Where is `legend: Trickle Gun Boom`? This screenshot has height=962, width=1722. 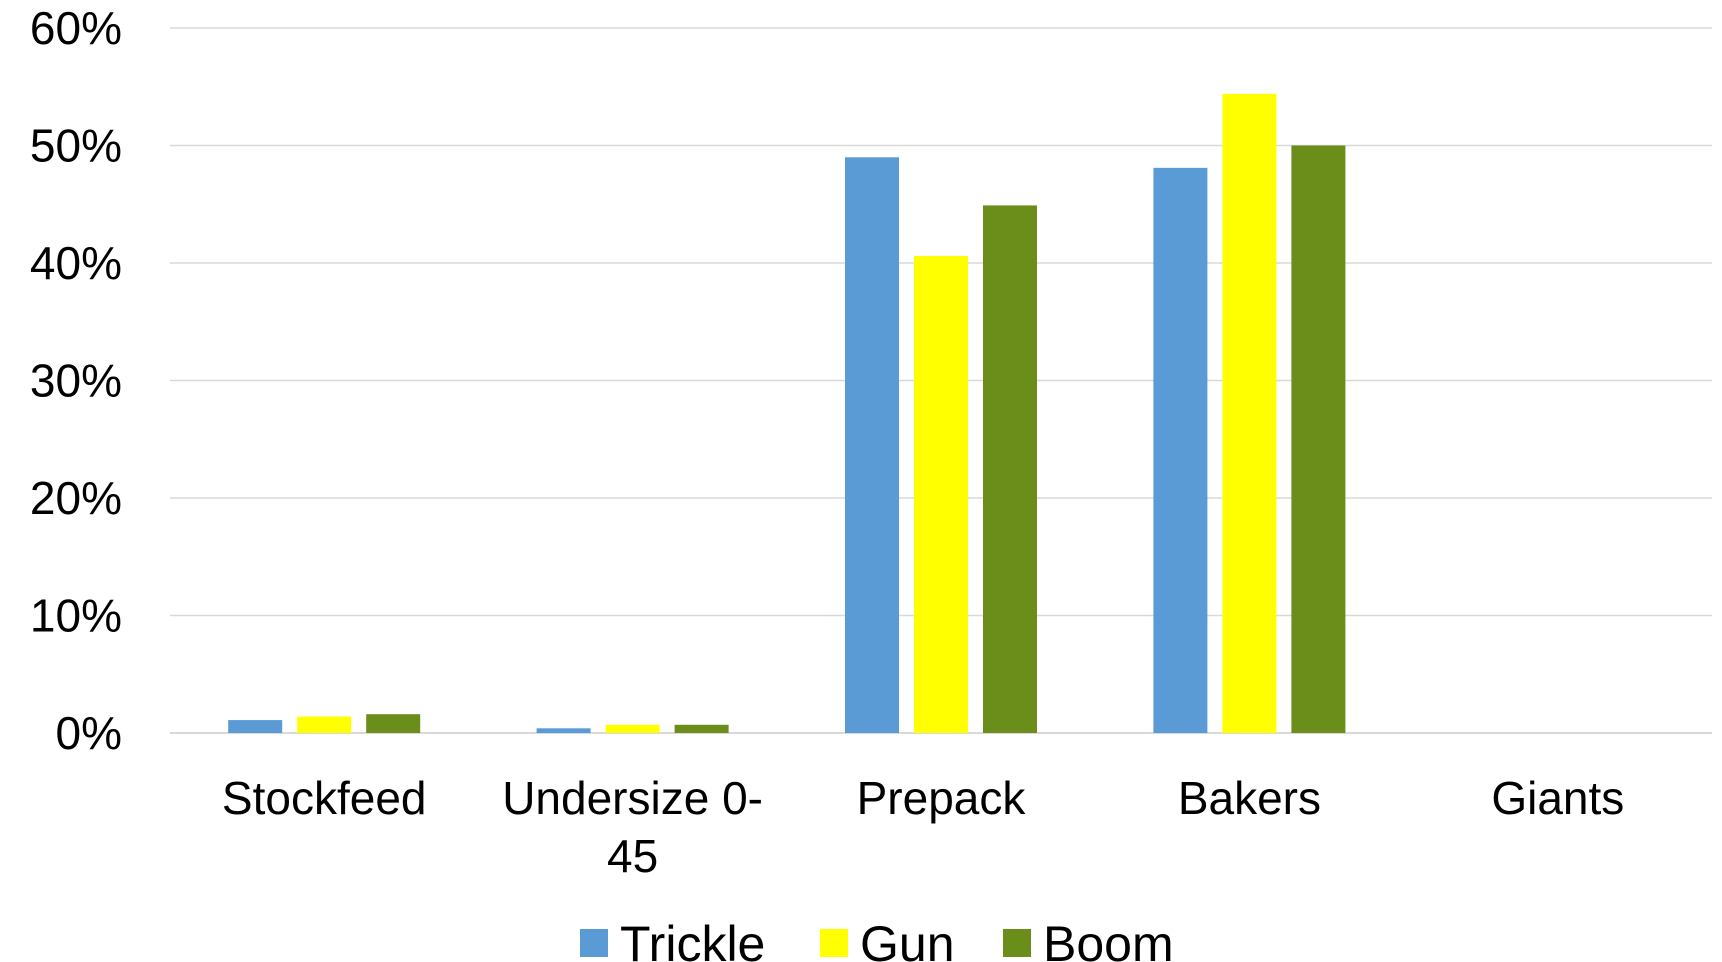 legend: Trickle Gun Boom is located at coordinates (877, 939).